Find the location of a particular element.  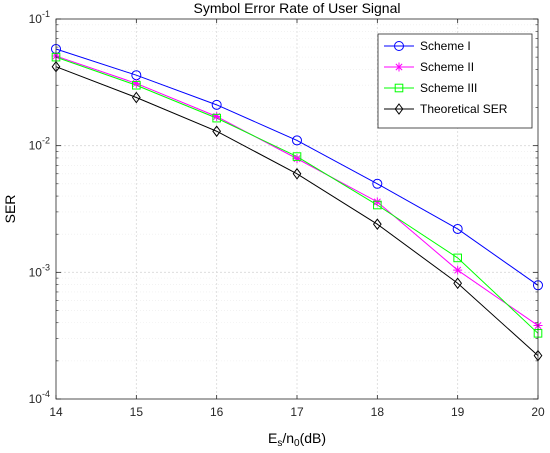

x-tick-label: 17 is located at coordinates (297, 412).